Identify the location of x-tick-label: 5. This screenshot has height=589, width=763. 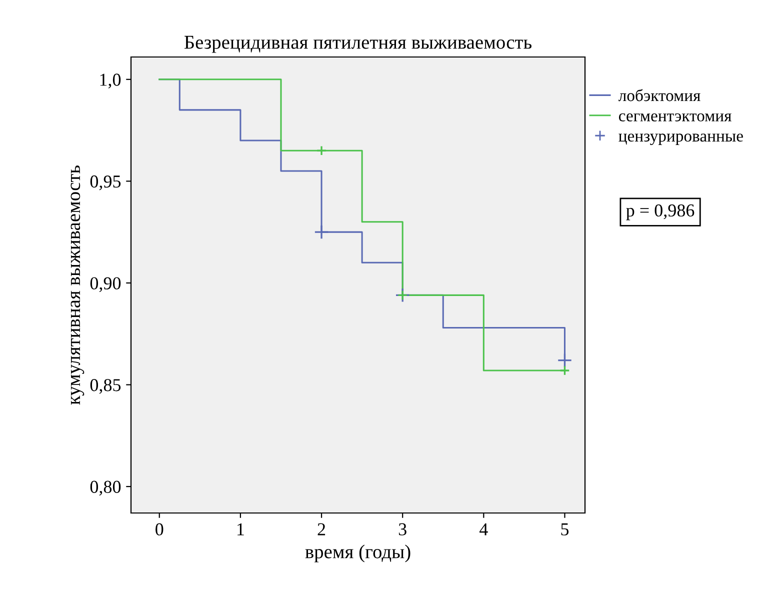
(565, 529).